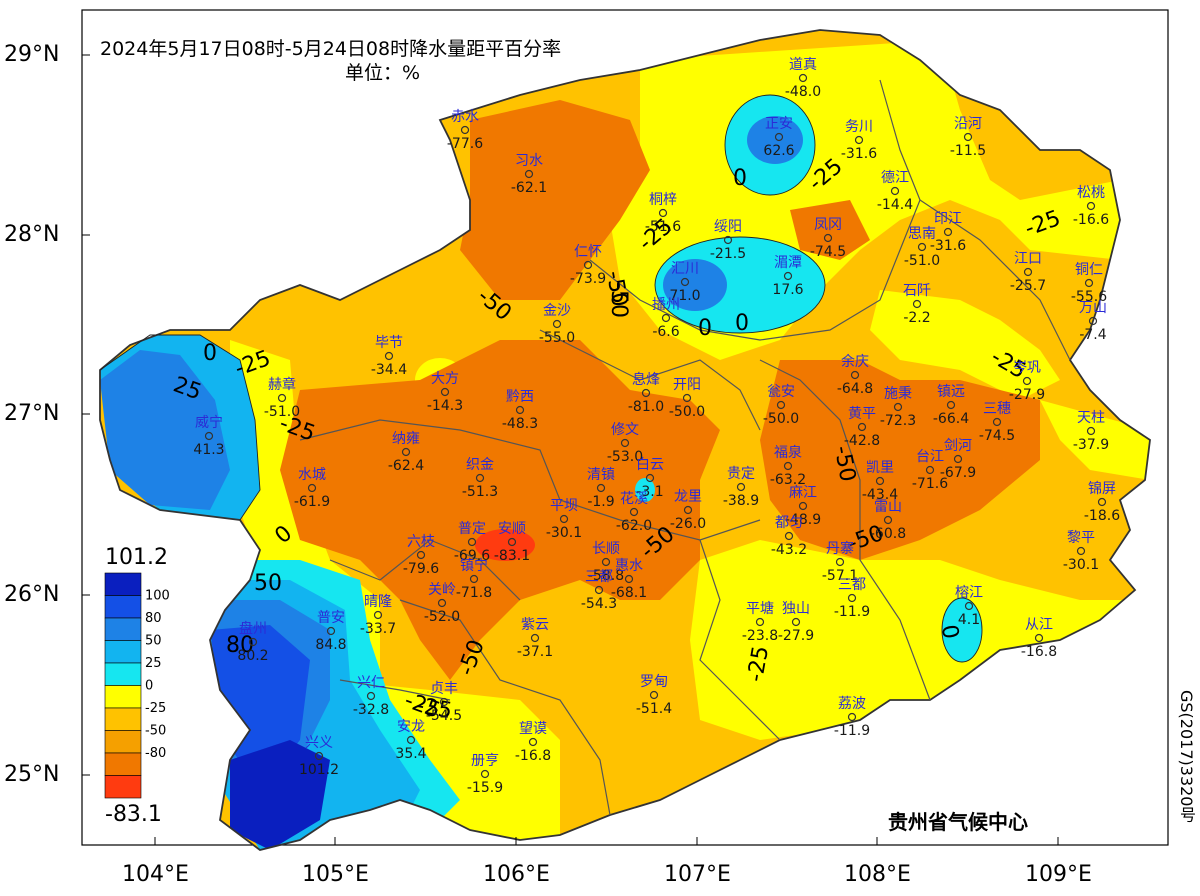  I want to click on station-name: 道真, so click(803, 65).